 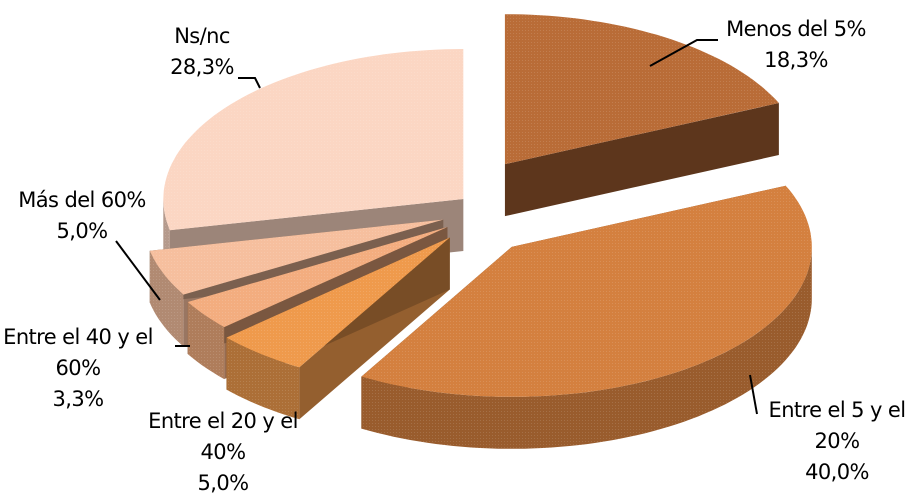 What do you see at coordinates (837, 410) in the screenshot?
I see `data-label-line: Entre el 5 y el` at bounding box center [837, 410].